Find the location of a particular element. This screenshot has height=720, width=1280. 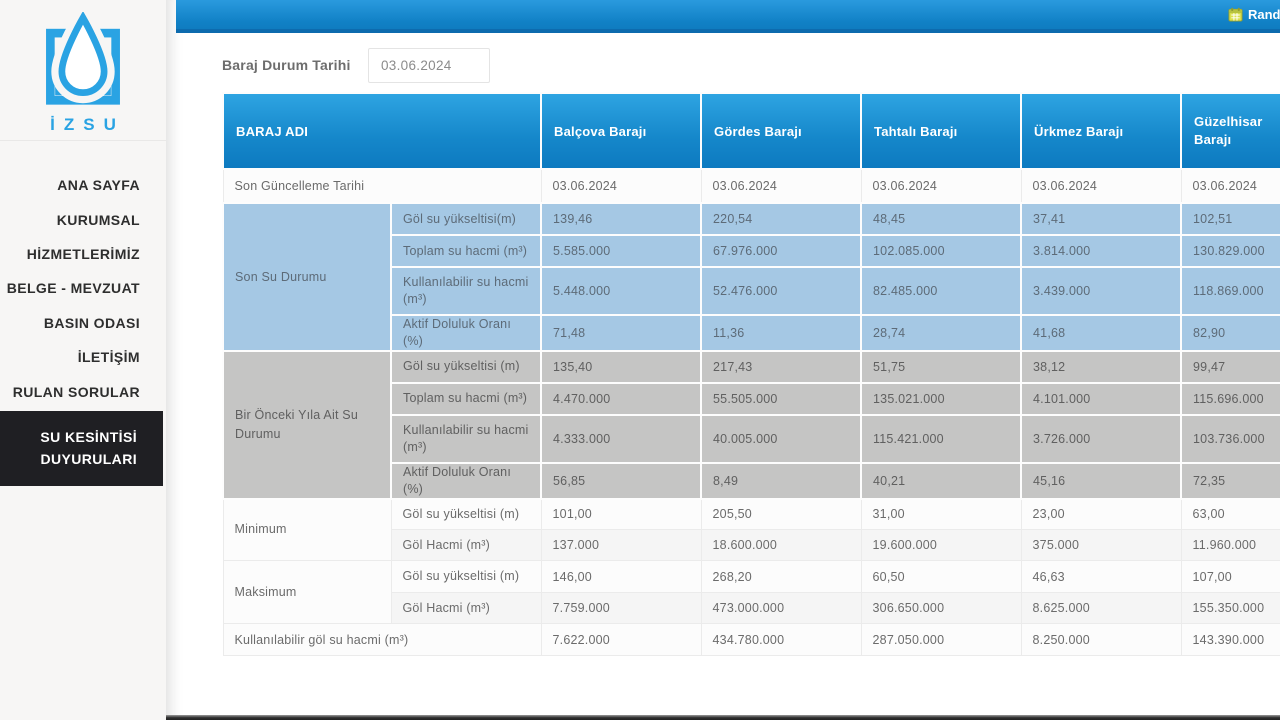

cell: 99,47 is located at coordinates (1230, 366).